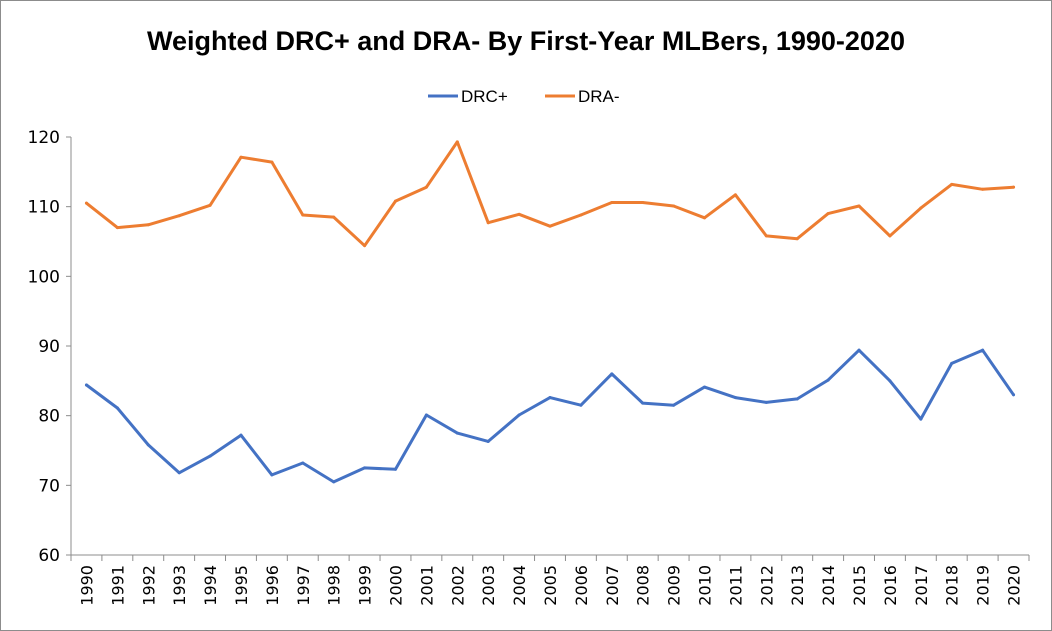 The height and width of the screenshot is (631, 1052). I want to click on x-tick-label: 1991, so click(117, 585).